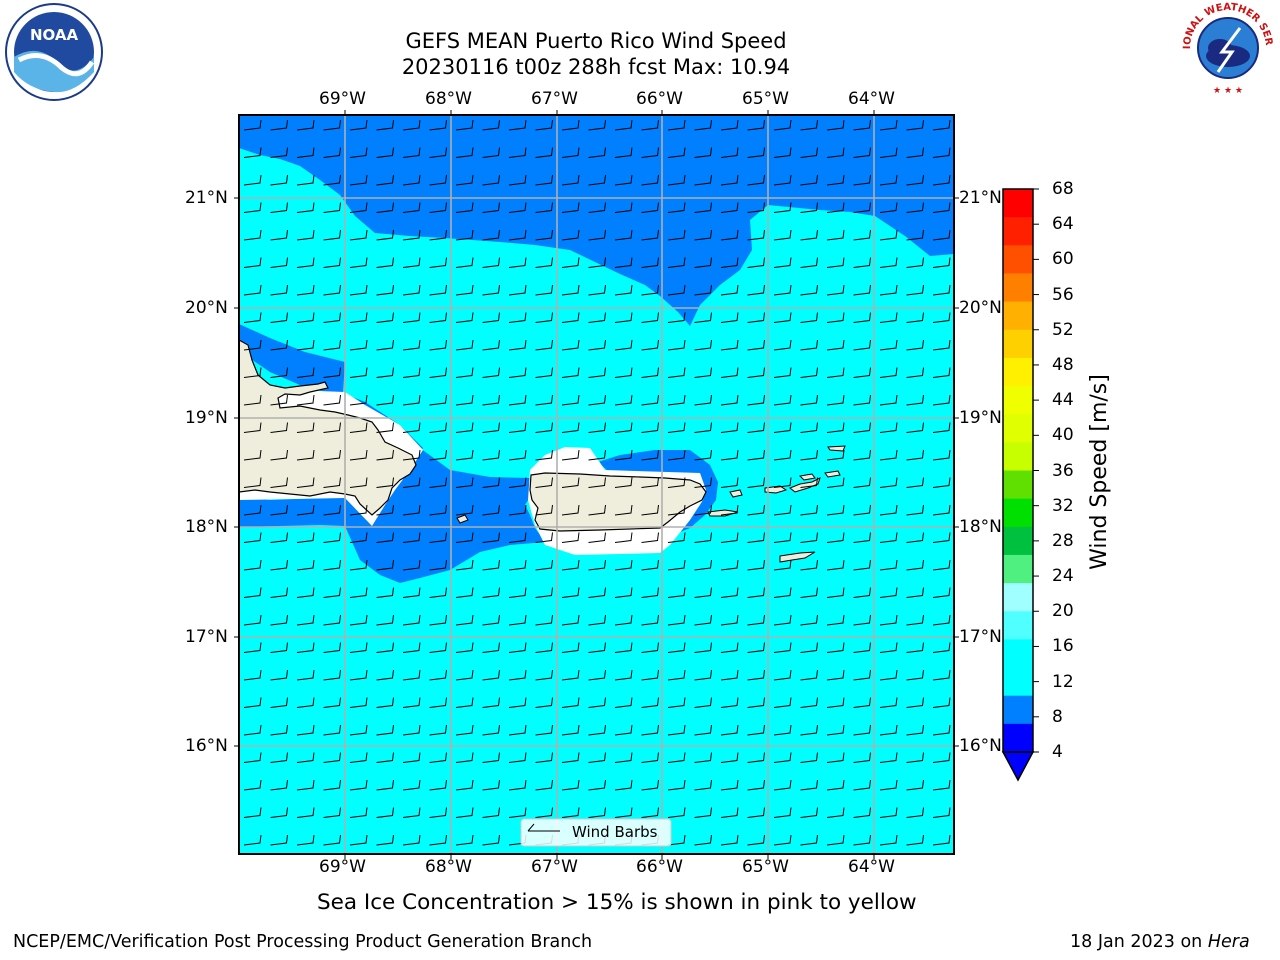 This screenshot has height=960, width=1280. What do you see at coordinates (1018, 766) in the screenshot?
I see `colorbar-extend-arrow` at bounding box center [1018, 766].